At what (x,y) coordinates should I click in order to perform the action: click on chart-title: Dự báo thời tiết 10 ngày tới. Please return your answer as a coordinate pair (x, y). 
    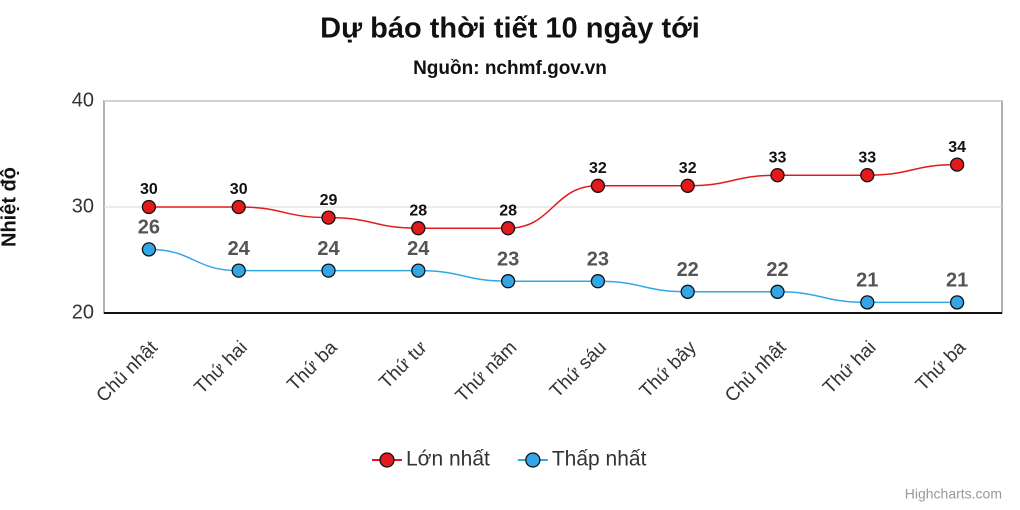
    Looking at the image, I should click on (510, 29).